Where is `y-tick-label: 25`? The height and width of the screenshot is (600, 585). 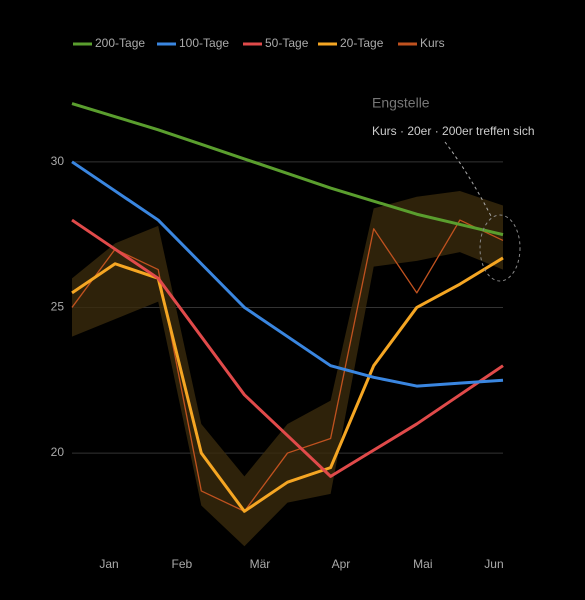
y-tick-label: 25 is located at coordinates (58, 307).